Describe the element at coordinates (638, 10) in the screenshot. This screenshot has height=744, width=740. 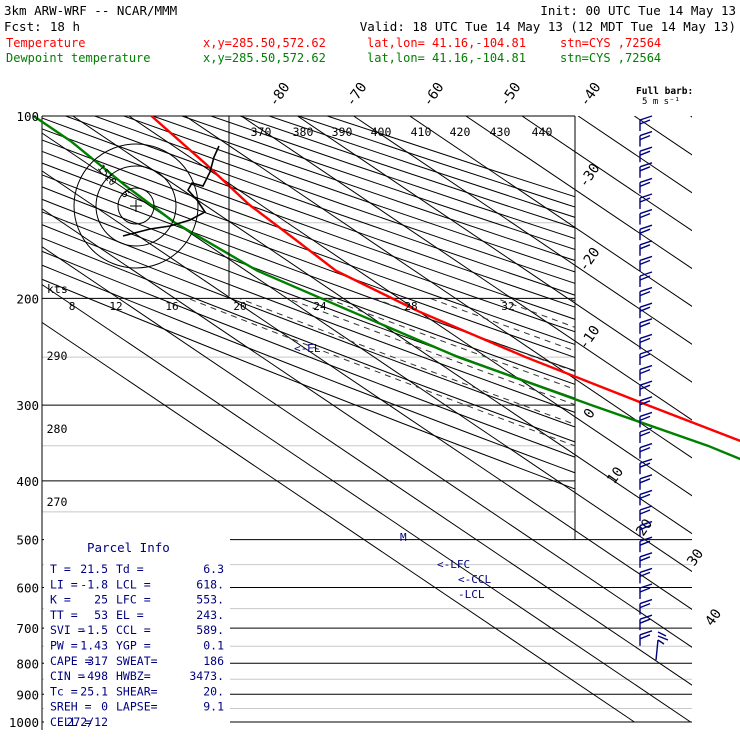
I see `init-time: Init: 00 UTC Tue 14 May 13` at that location.